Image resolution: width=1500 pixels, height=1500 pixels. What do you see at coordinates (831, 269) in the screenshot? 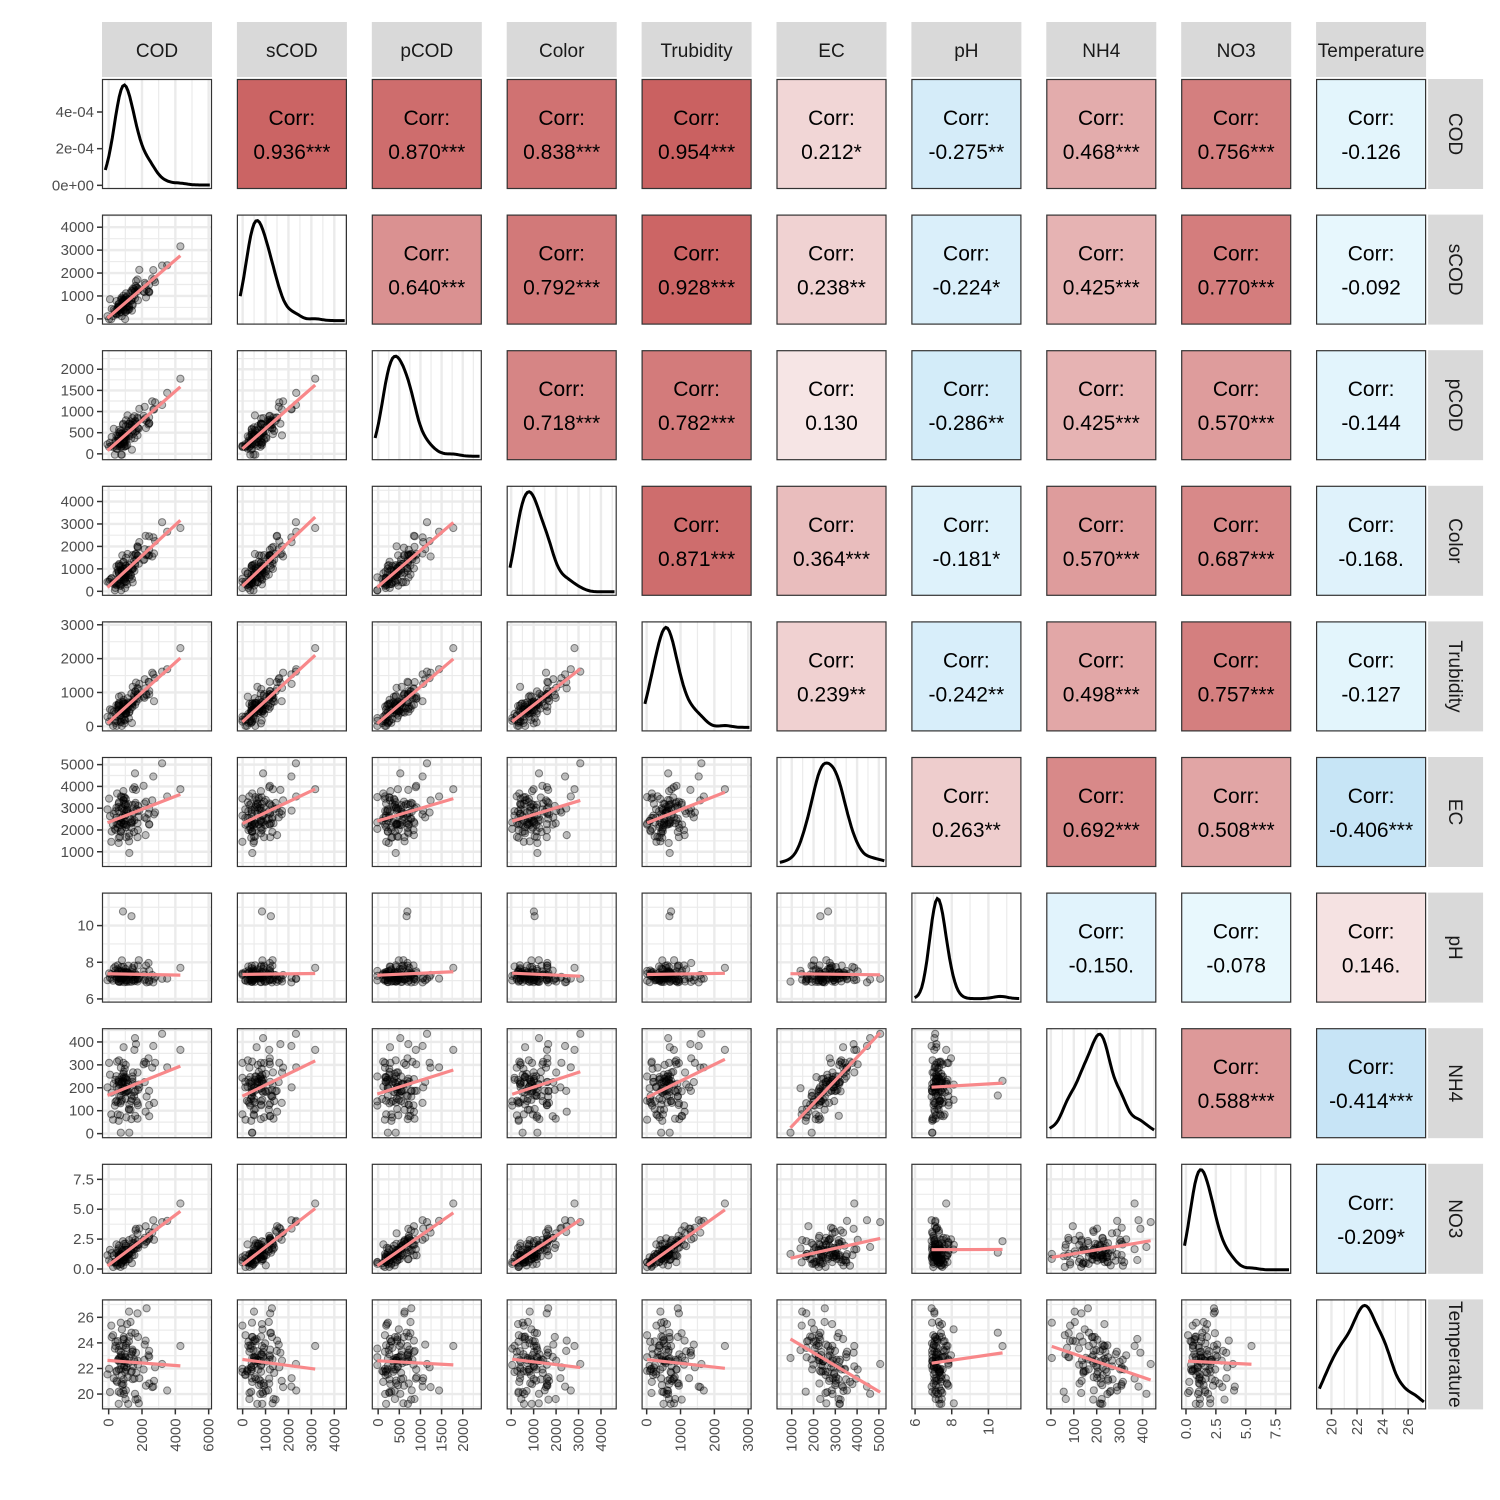
I see `panel-scod-vs-ec: Corr:0.238**` at bounding box center [831, 269].